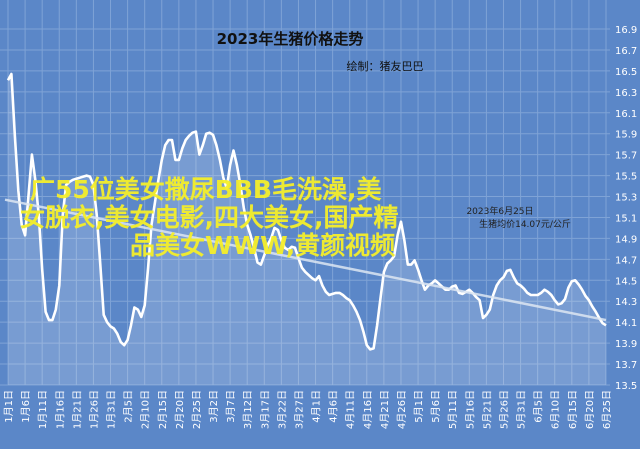 Image resolution: width=640 pixels, height=449 pixels. What do you see at coordinates (539, 406) in the screenshot?
I see `x-tick-label: 6月5日` at bounding box center [539, 406].